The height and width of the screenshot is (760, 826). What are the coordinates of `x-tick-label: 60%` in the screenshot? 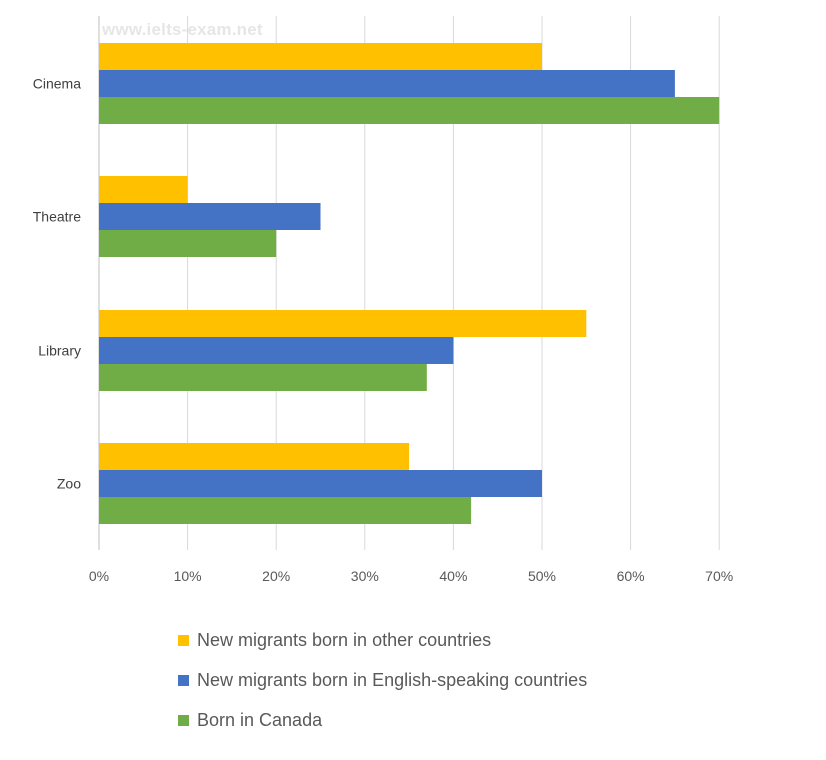 It's located at (631, 576).